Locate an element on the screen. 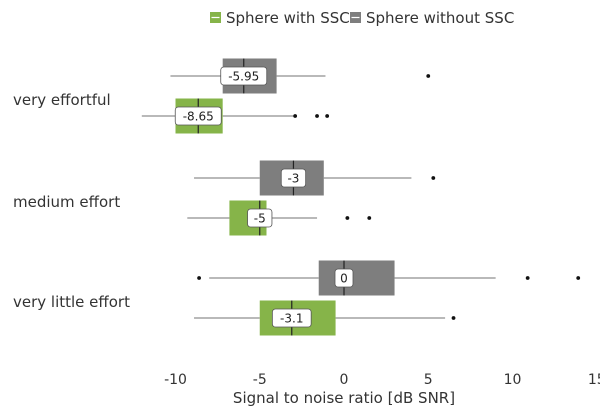 The image size is (600, 409). median-label: -8.65 is located at coordinates (198, 117).